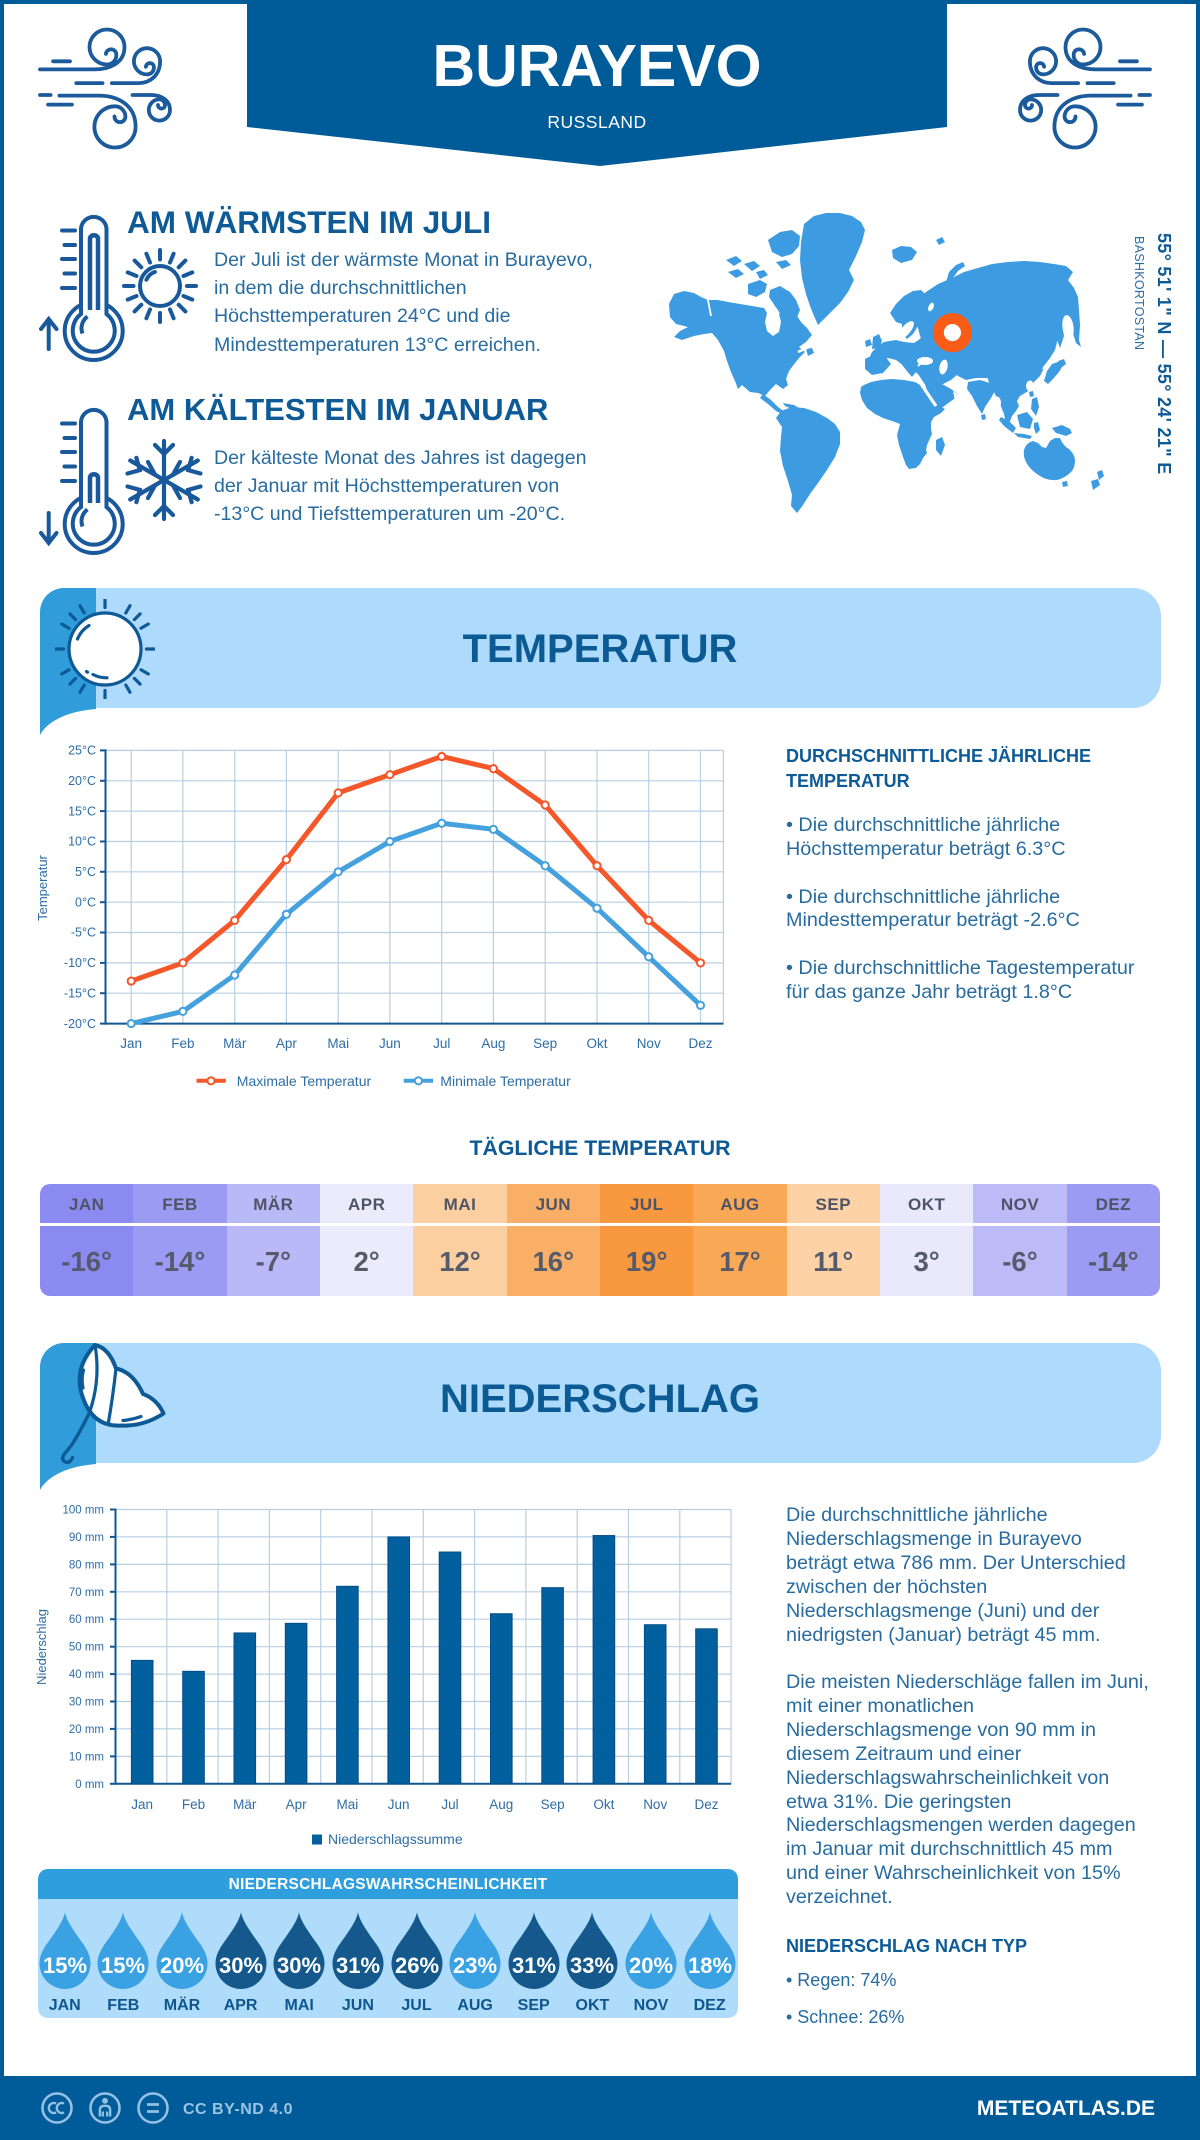 The height and width of the screenshot is (2140, 1200). What do you see at coordinates (86, 1675) in the screenshot?
I see `svg-text: 40 mm` at bounding box center [86, 1675].